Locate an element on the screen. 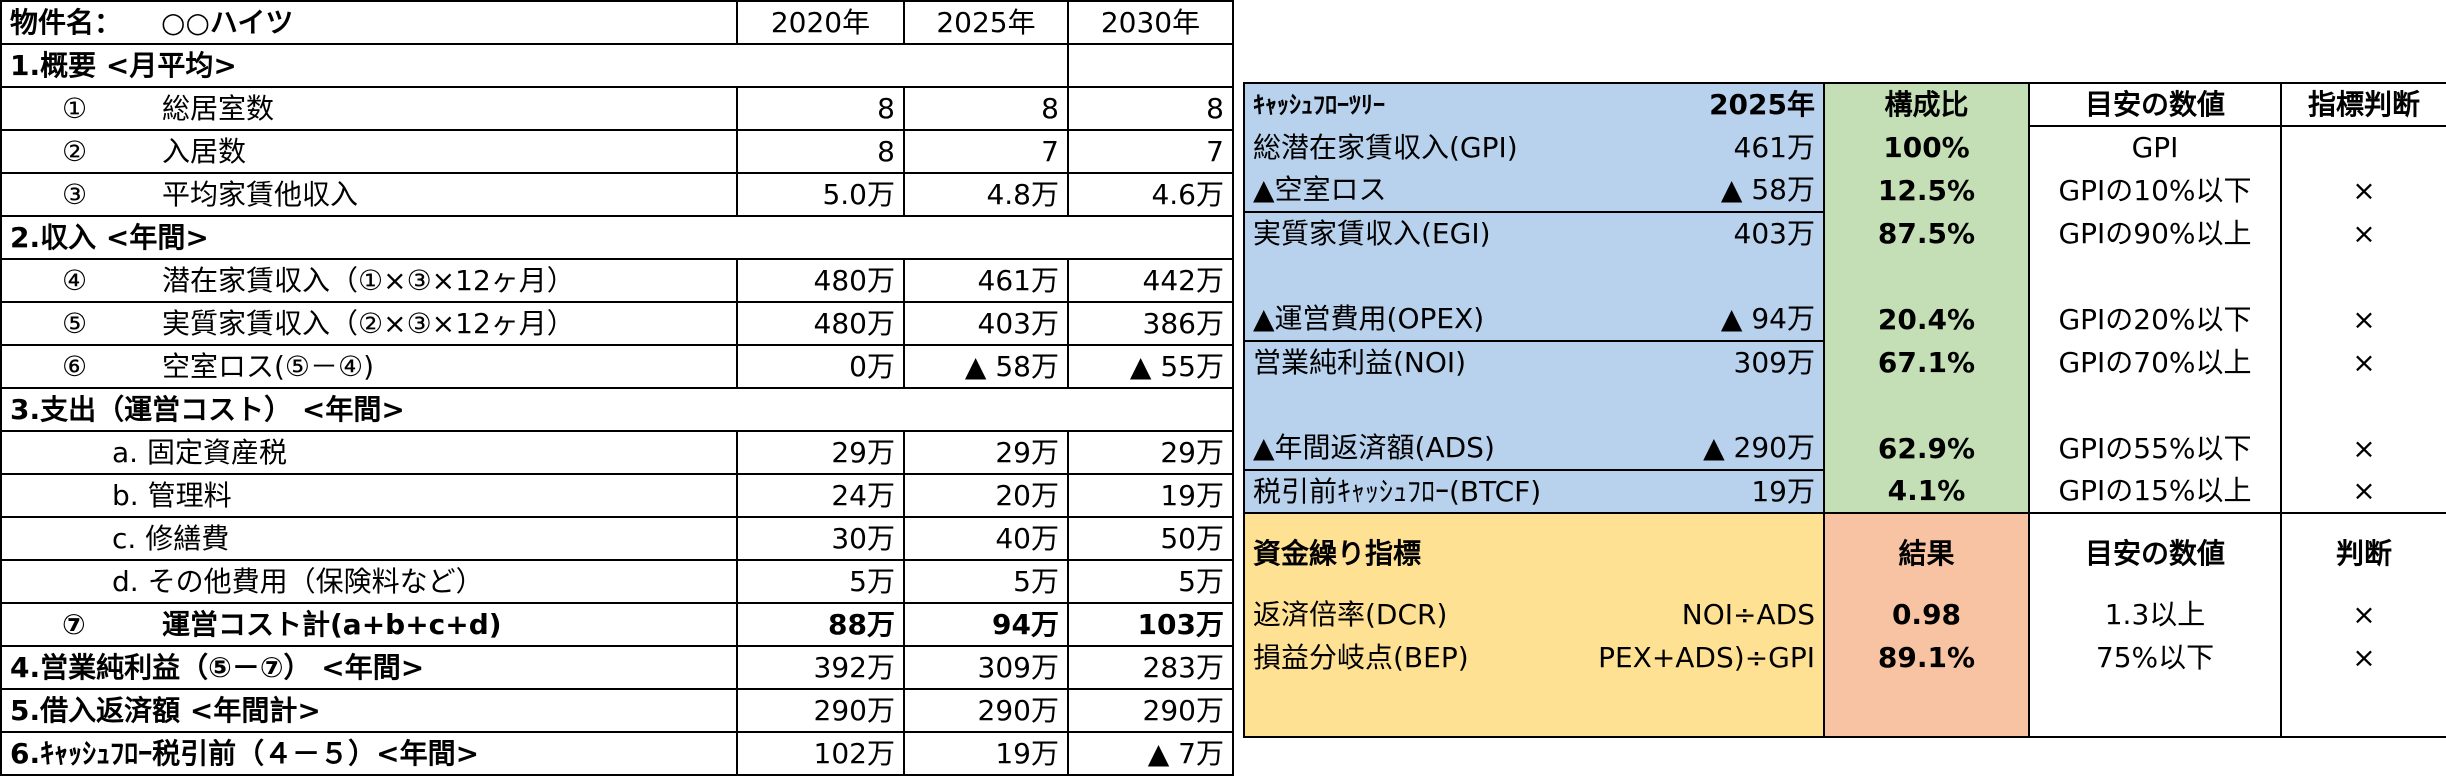 Image resolution: width=2446 pixels, height=777 pixels. fund-item: 返済倍率(DCR) NOI÷ADS is located at coordinates (1534, 614).